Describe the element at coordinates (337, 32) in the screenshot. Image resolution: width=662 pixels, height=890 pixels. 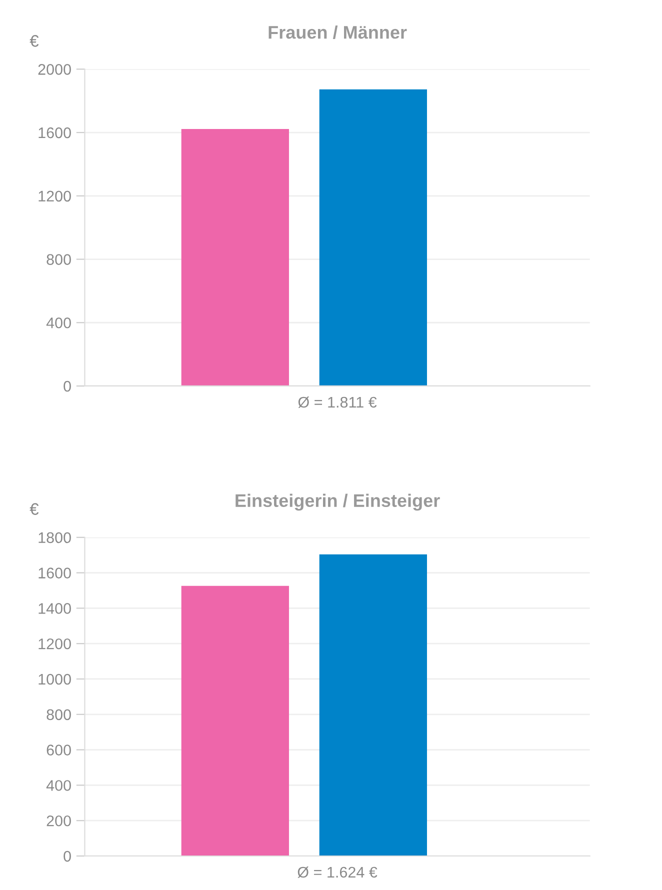
I see `chart-title: Frauen / Männer` at that location.